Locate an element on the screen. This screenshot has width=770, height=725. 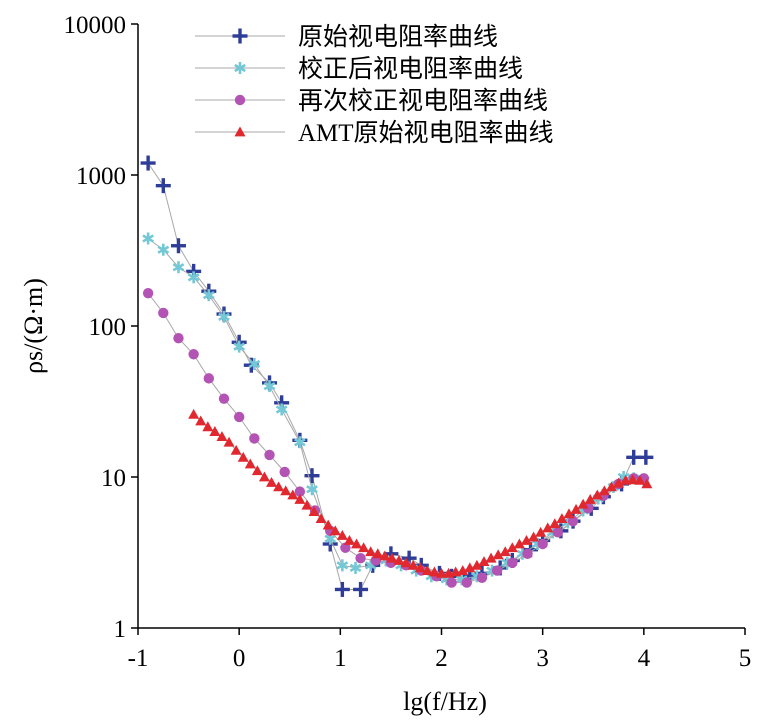
y-tick-label: 100 is located at coordinates (108, 327).